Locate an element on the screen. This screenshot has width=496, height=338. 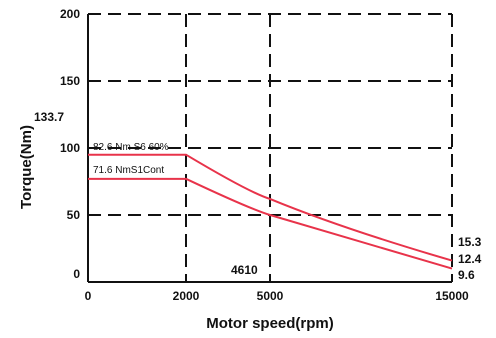
y-tick-label-100: 100 is located at coordinates (70, 148).